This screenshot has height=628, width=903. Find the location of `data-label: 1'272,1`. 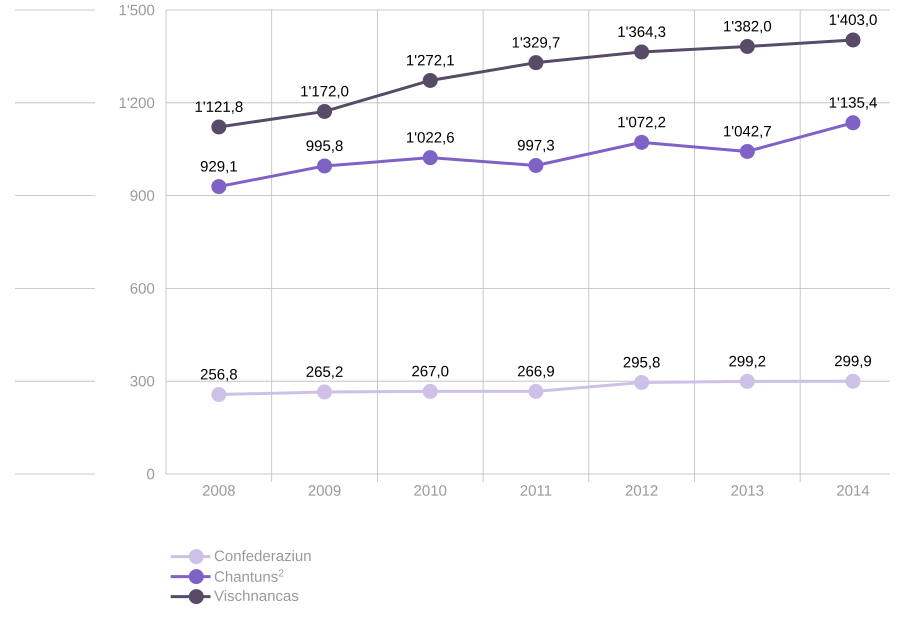

data-label: 1'272,1 is located at coordinates (430, 61).